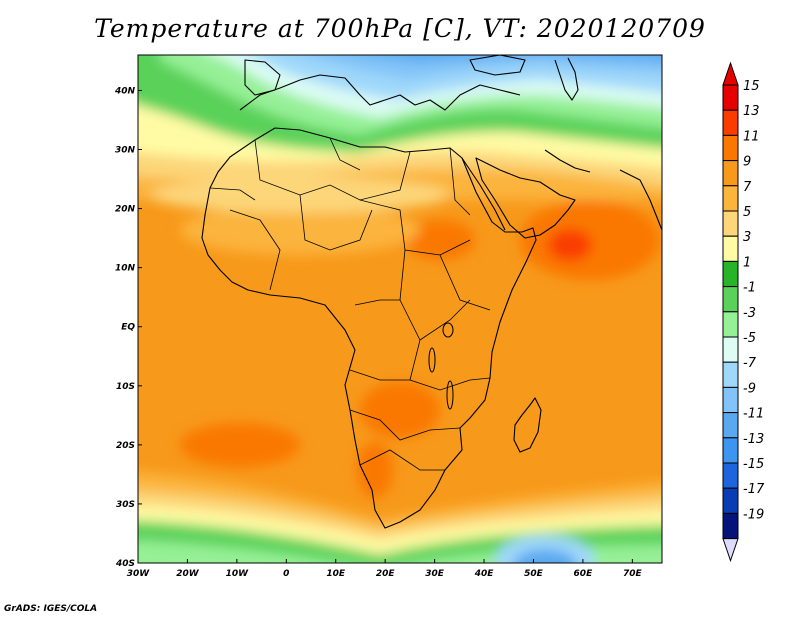 The width and height of the screenshot is (800, 618). I want to click on y-tick-label: 20N, so click(125, 210).